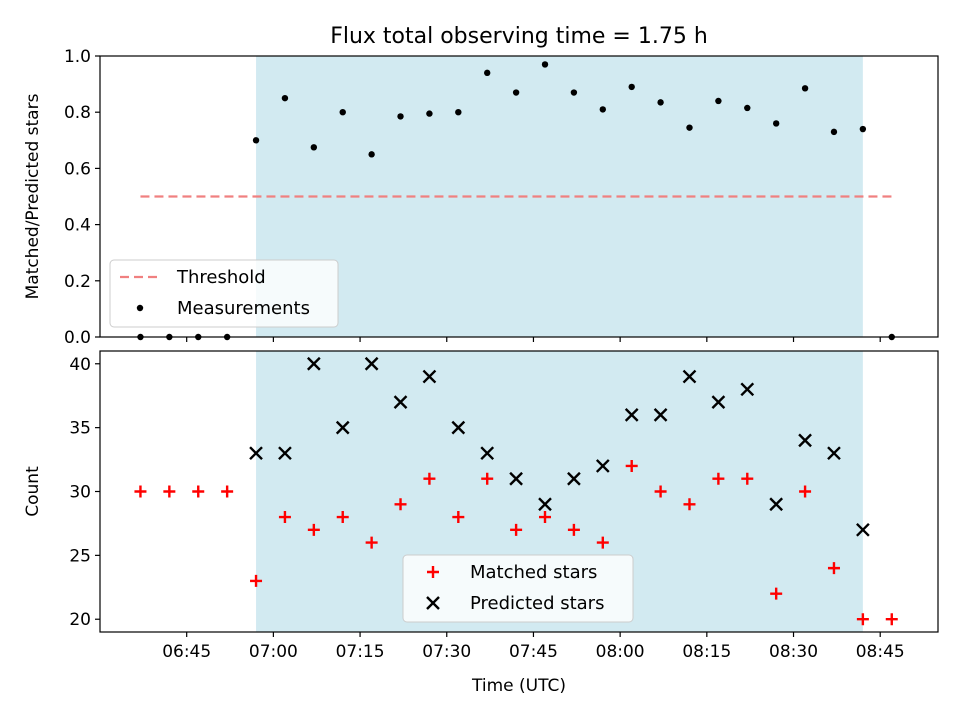 Image resolution: width=960 pixels, height=720 pixels. What do you see at coordinates (80, 493) in the screenshot?
I see `y-tick-label: 30` at bounding box center [80, 493].